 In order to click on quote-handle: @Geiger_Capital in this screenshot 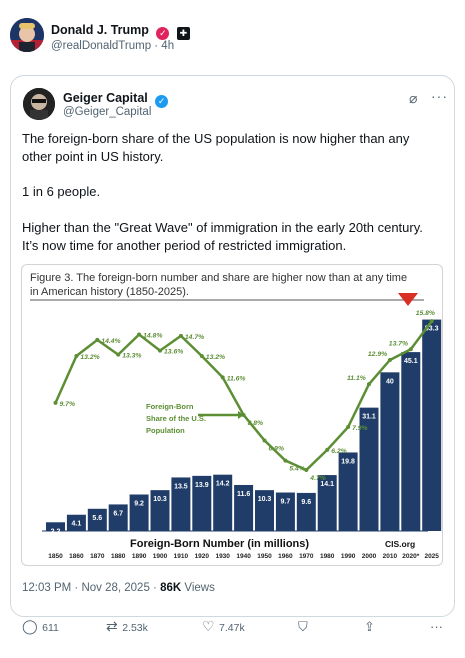, I will do `click(107, 112)`.